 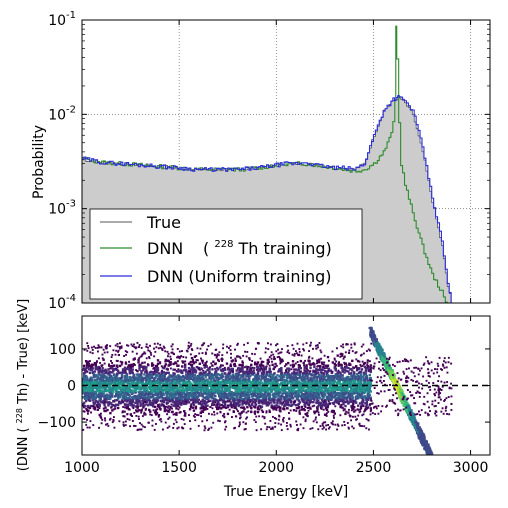 I want to click on tick-exponent: -1, so click(x=71, y=15).